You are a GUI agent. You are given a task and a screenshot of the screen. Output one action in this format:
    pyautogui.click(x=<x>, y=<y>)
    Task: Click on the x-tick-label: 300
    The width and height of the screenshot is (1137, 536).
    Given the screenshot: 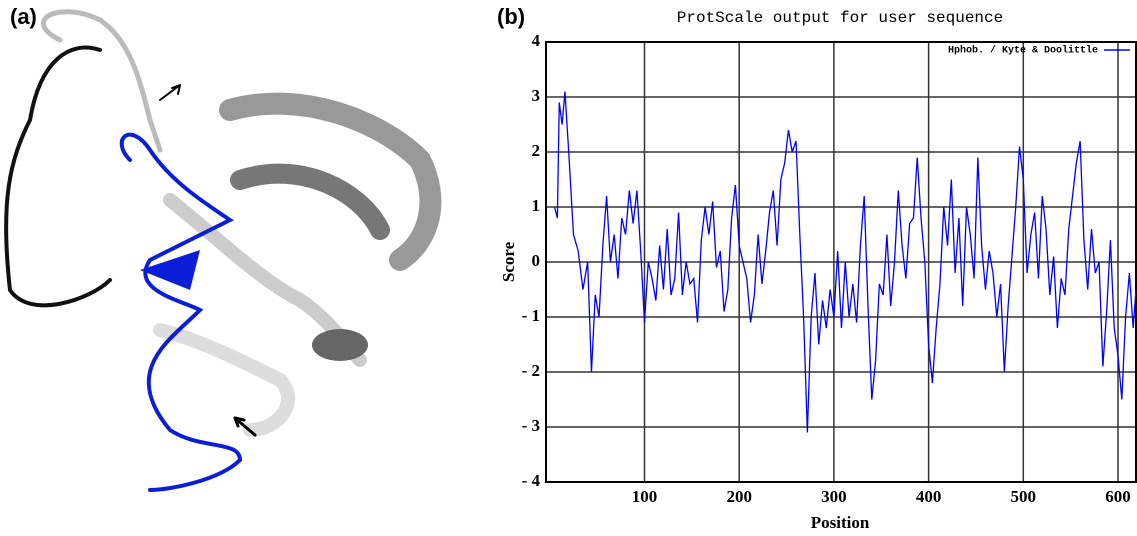 What is the action you would take?
    pyautogui.click(x=834, y=496)
    